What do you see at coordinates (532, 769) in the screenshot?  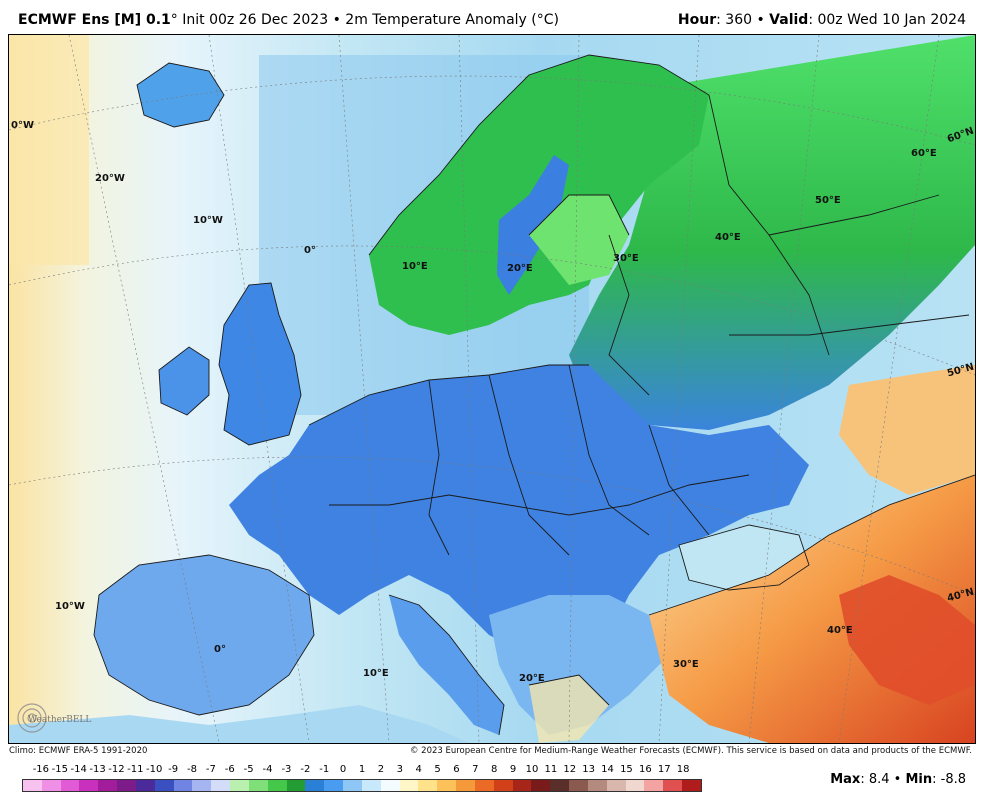 I see `colorbar-tick: 10` at bounding box center [532, 769].